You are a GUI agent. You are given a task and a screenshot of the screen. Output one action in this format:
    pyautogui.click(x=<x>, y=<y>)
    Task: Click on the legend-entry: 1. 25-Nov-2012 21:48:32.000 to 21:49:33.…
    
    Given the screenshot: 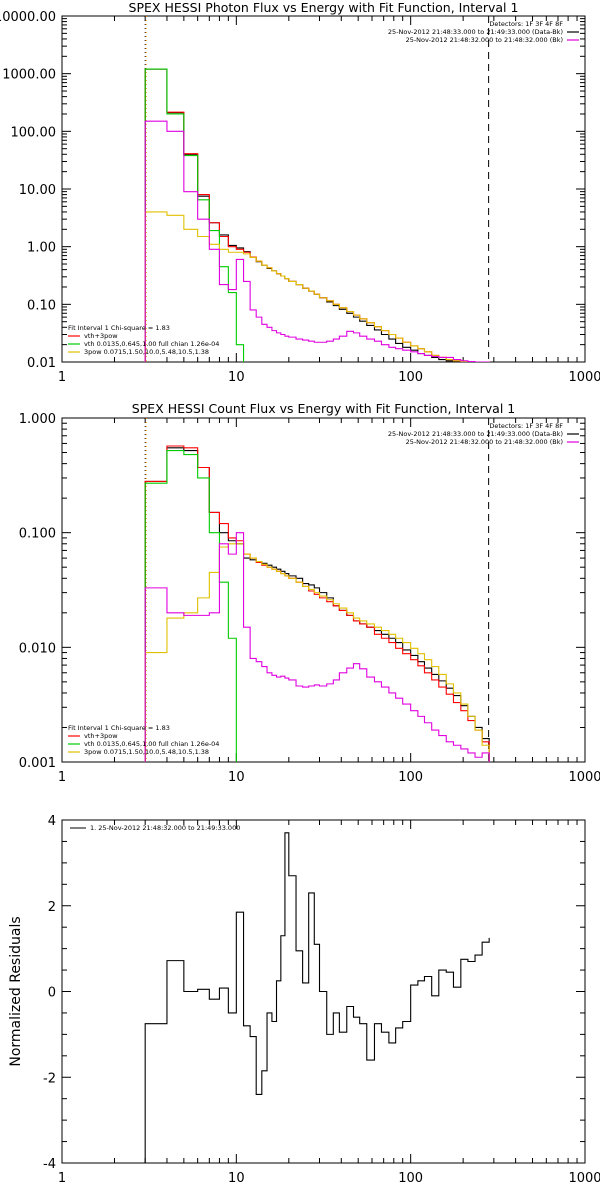 What is the action you would take?
    pyautogui.click(x=165, y=828)
    